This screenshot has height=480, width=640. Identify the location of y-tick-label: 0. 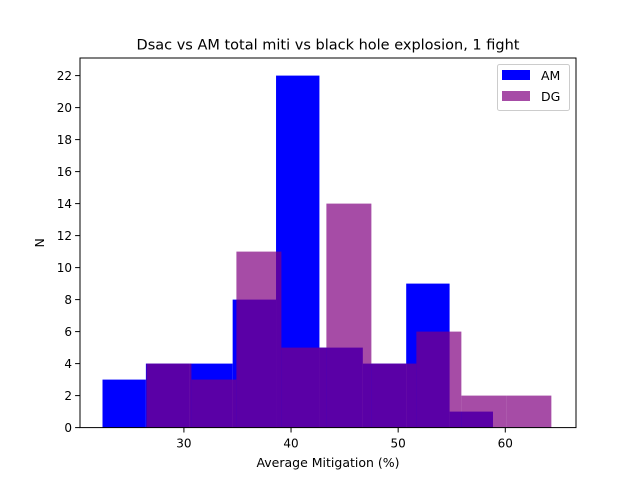
(68, 428).